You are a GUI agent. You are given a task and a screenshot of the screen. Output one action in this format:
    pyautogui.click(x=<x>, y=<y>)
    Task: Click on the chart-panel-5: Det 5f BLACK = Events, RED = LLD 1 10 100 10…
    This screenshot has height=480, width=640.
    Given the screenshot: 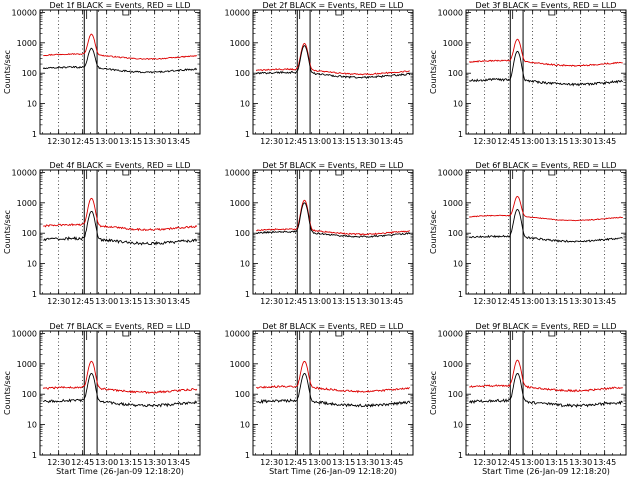 What is the action you would take?
    pyautogui.click(x=319, y=233)
    